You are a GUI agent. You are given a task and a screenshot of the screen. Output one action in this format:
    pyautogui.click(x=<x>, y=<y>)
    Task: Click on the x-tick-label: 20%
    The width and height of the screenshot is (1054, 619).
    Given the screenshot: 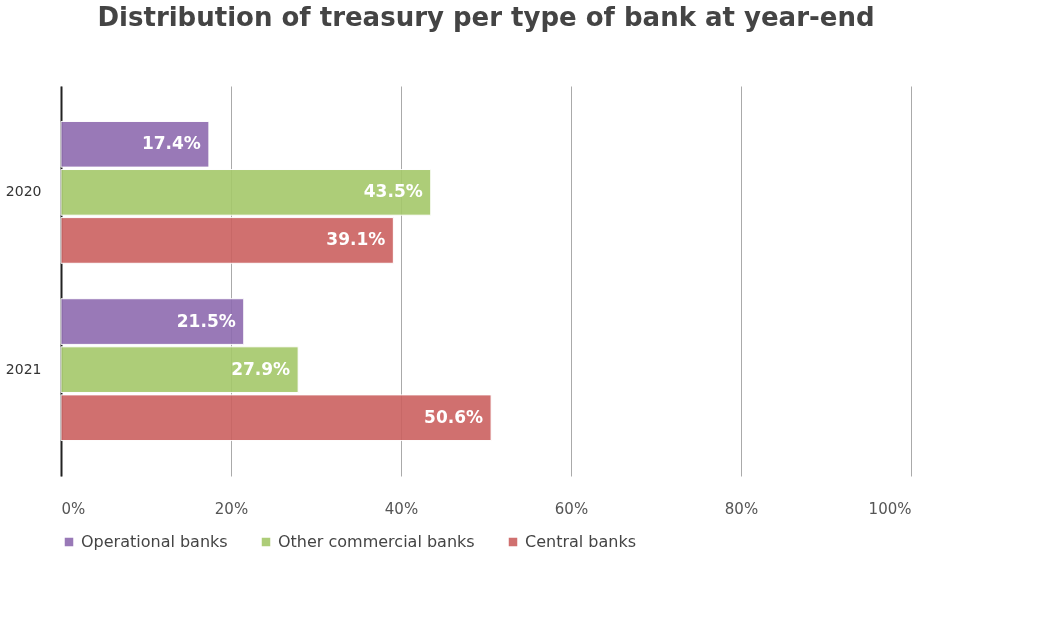 What is the action you would take?
    pyautogui.click(x=231, y=508)
    